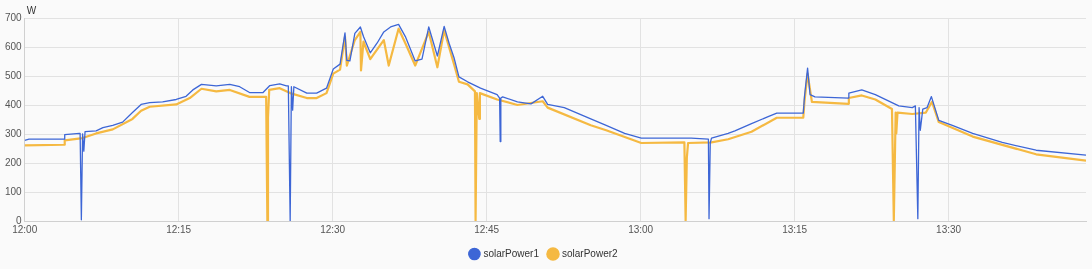 This screenshot has width=1092, height=269. I want to click on x-tick-label: 13:30, so click(949, 229).